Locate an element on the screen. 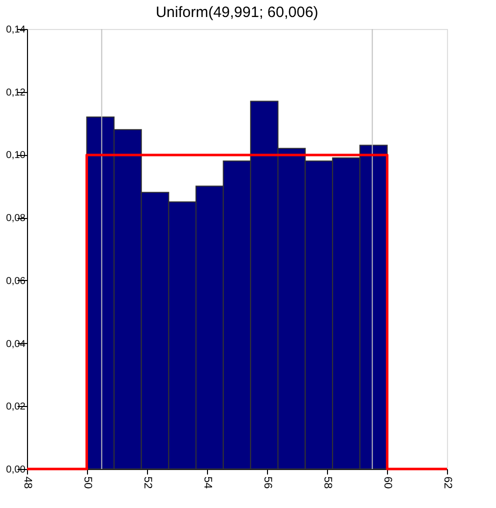 Image resolution: width=496 pixels, height=508 pixels. x-tick-label: 60 is located at coordinates (388, 482).